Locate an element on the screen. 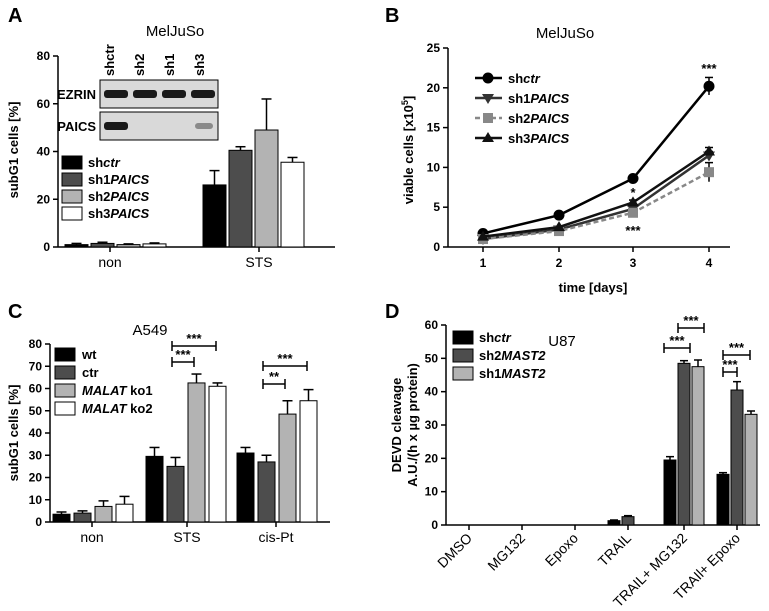 Image resolution: width=769 pixels, height=611 pixels. panel-a-x-tick-label: non is located at coordinates (109, 262).